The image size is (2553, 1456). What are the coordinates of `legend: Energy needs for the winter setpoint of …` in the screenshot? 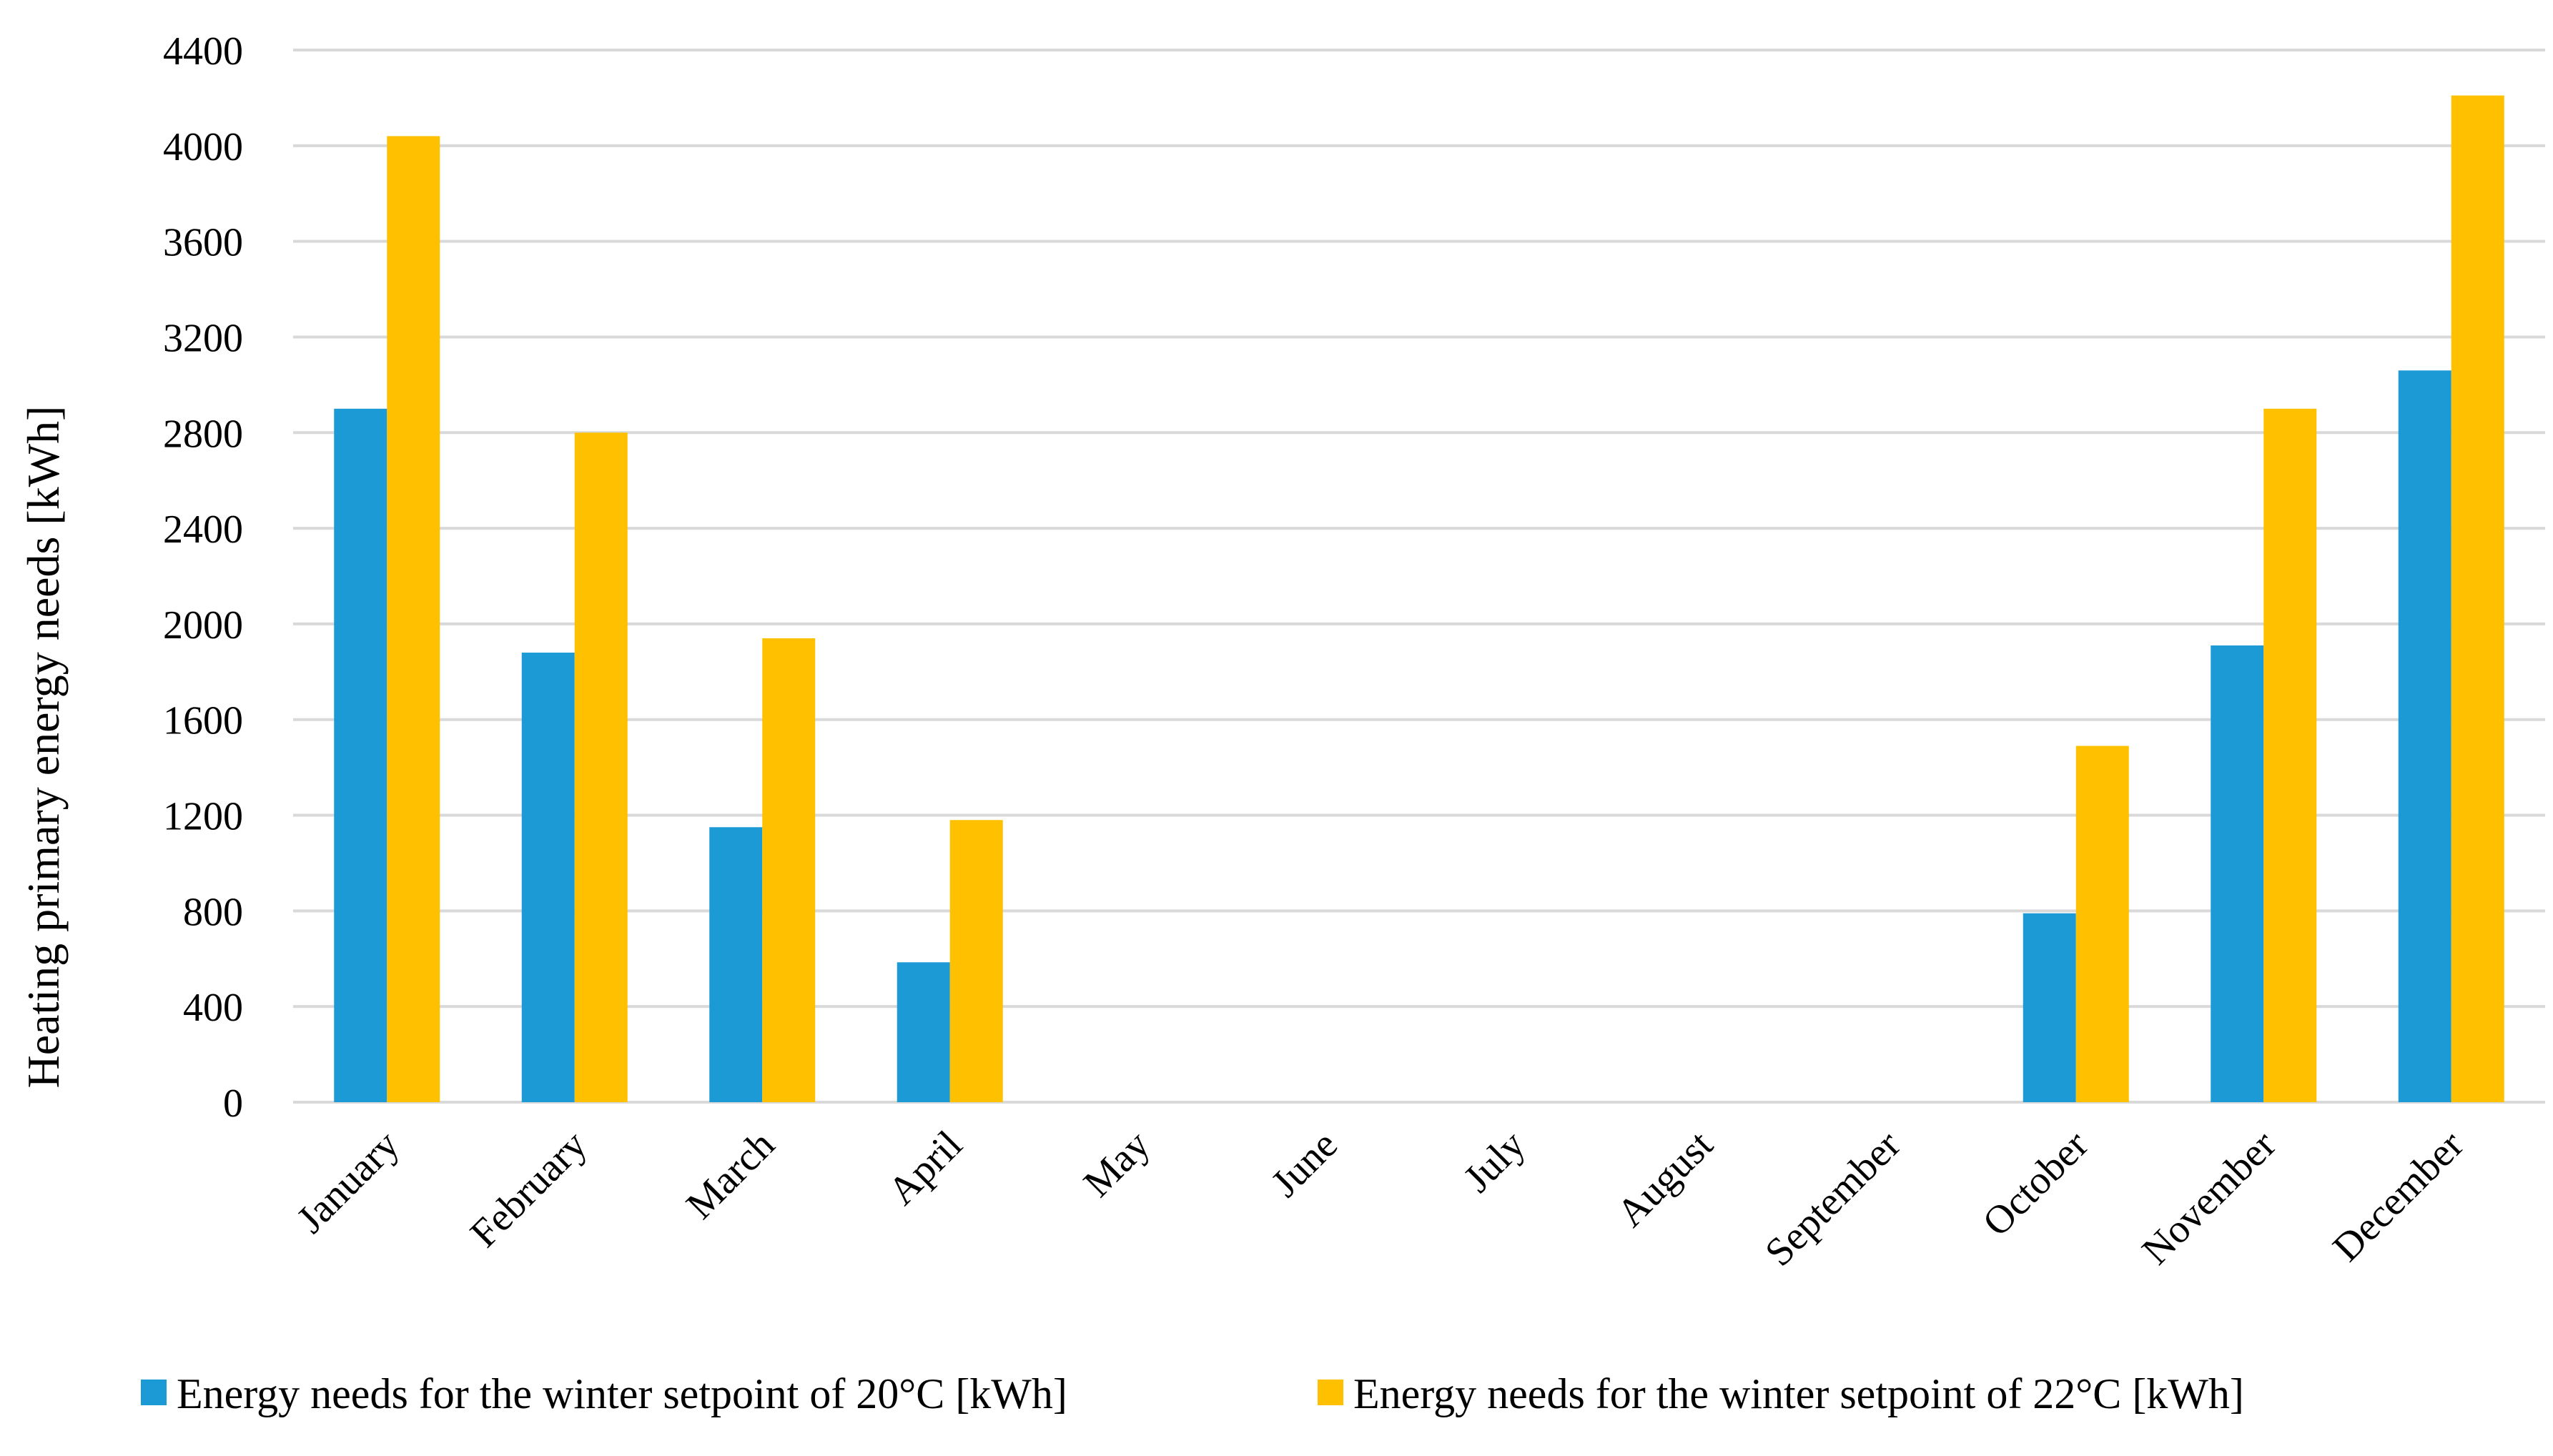 It's located at (1192, 1393).